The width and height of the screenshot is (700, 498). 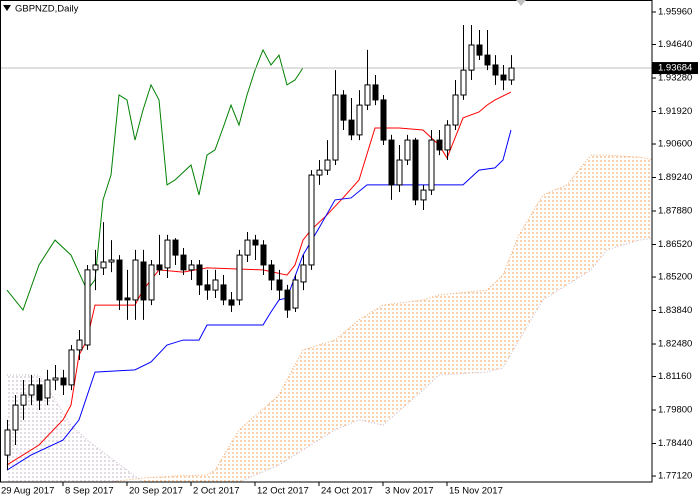 I want to click on x-tick-label: 2 Oct 2017, so click(x=216, y=491).